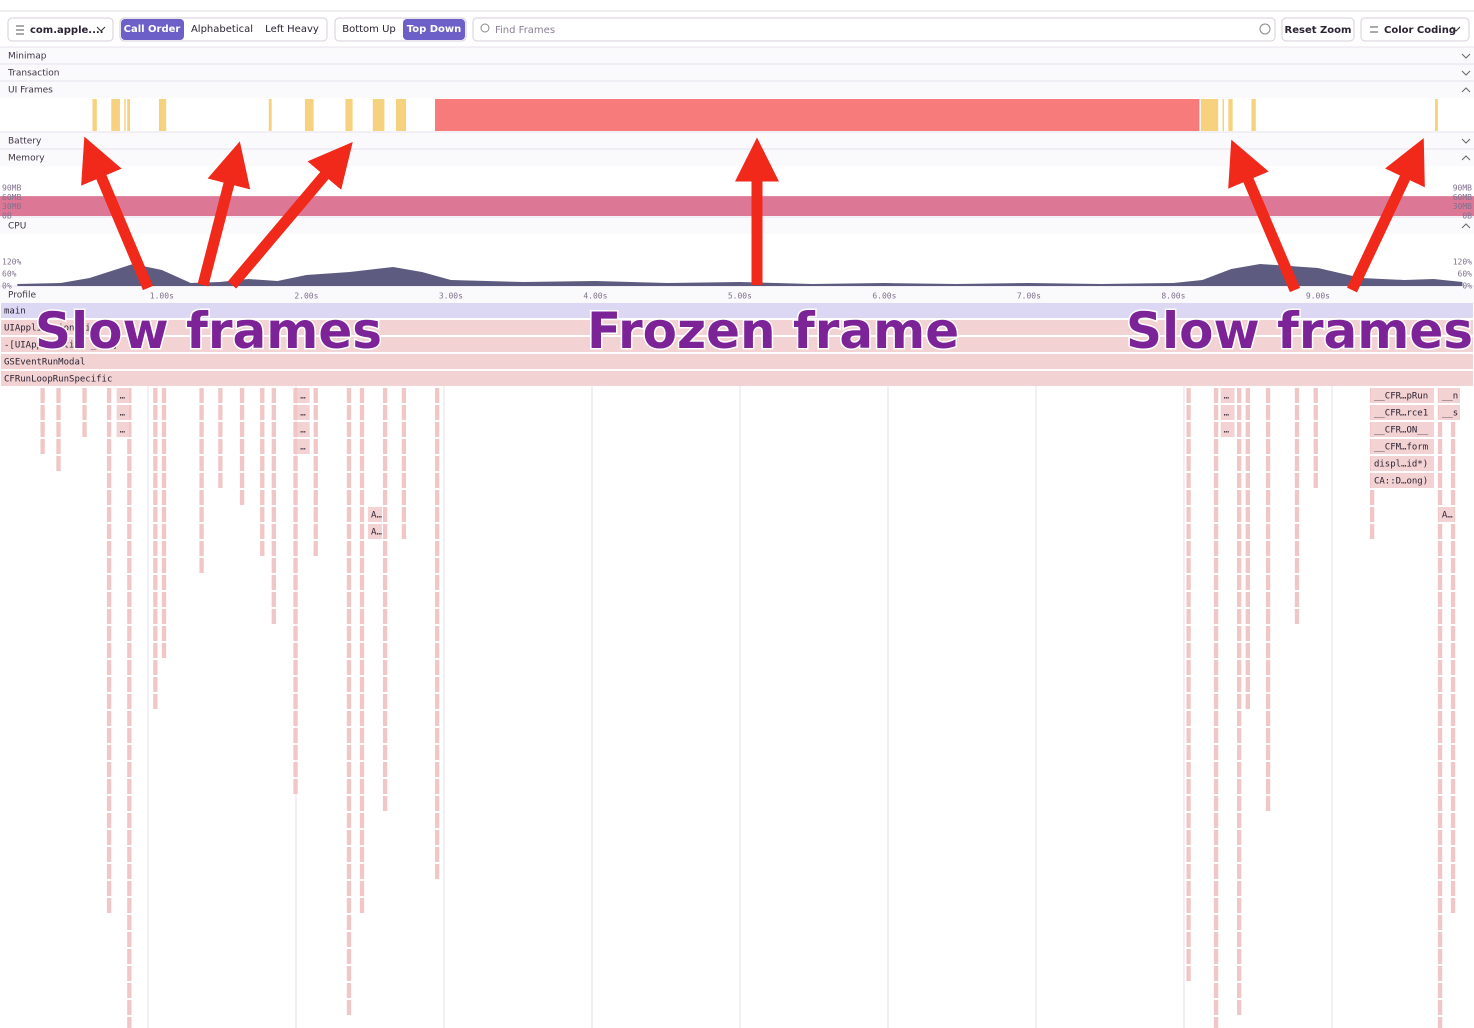  Describe the element at coordinates (737, 206) in the screenshot. I see `memory-area` at that location.